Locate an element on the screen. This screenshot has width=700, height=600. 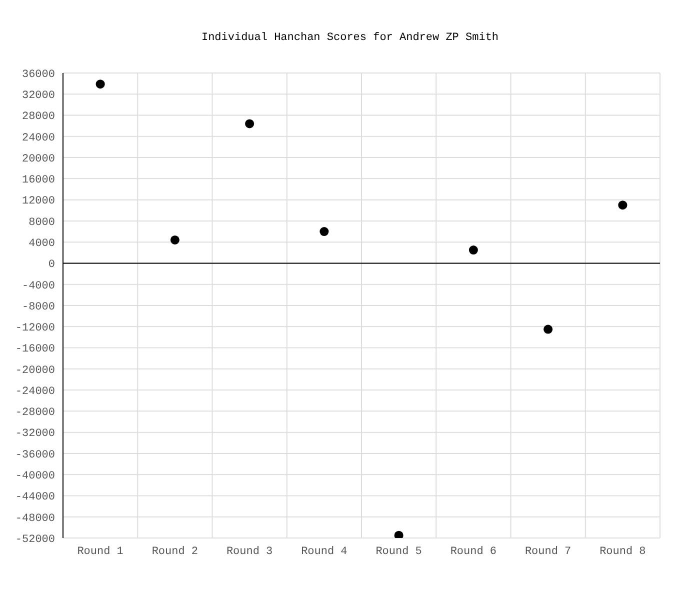
y-tick-label: 20000 is located at coordinates (38, 159).